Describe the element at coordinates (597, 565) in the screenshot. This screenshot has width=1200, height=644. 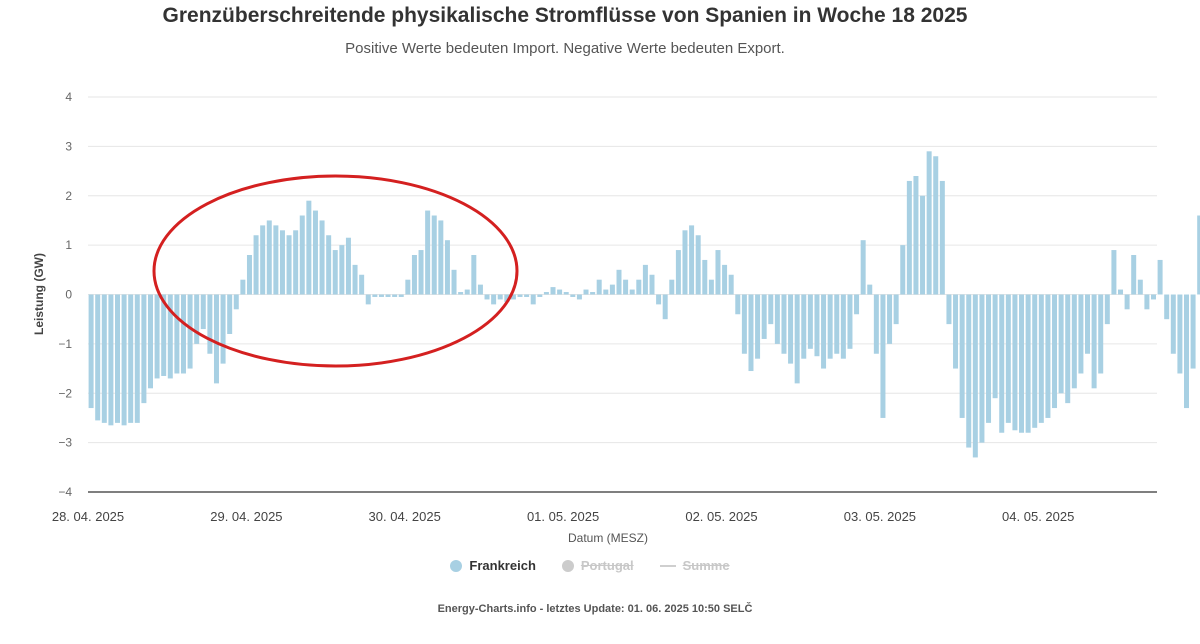
I see `legend-item-portugal: Portugal` at that location.